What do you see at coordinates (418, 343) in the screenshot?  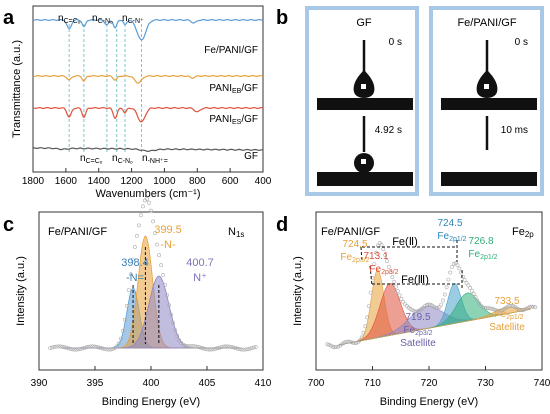 I see `peak-extra-d-719-5: Satellite` at bounding box center [418, 343].